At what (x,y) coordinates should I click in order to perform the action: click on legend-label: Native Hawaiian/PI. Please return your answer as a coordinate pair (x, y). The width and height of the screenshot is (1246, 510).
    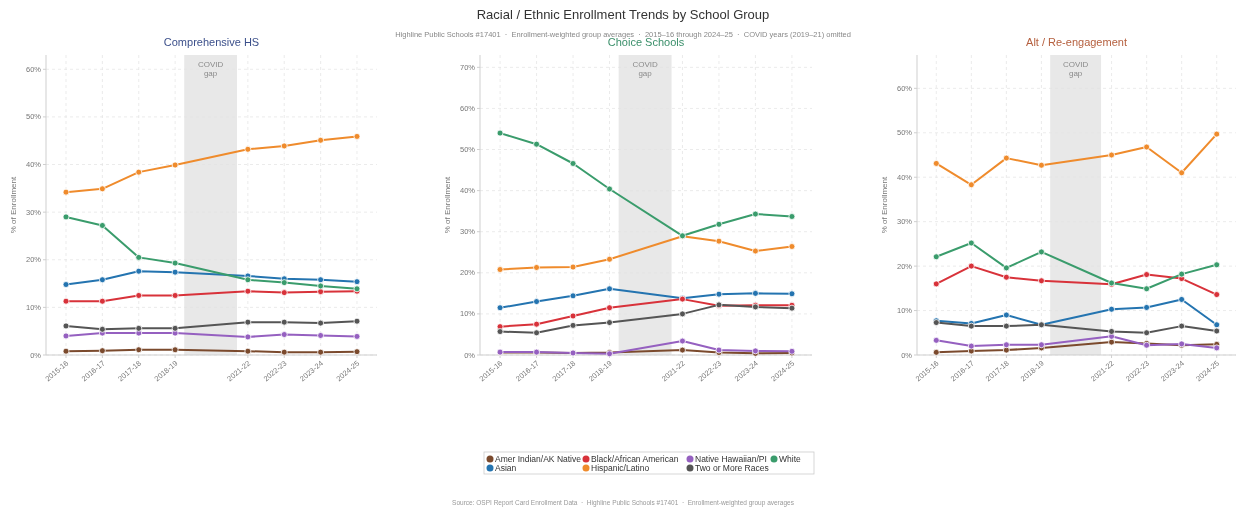
    Looking at the image, I should click on (731, 459).